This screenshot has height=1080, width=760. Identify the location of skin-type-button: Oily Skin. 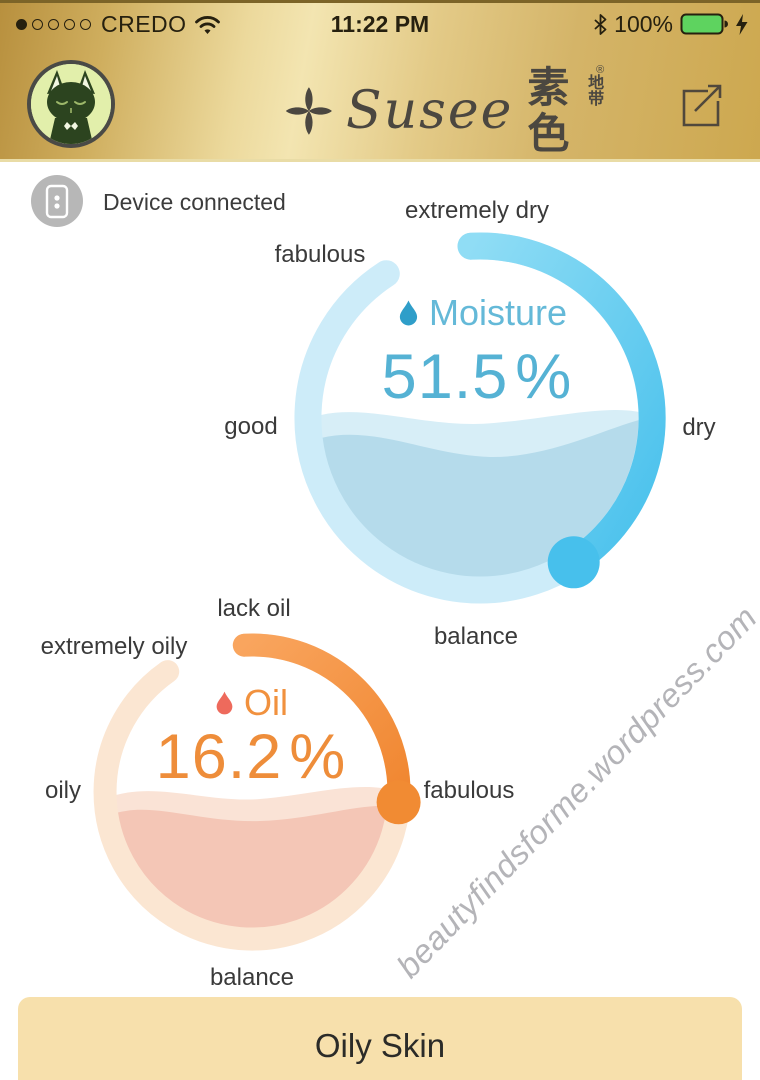
(380, 1038).